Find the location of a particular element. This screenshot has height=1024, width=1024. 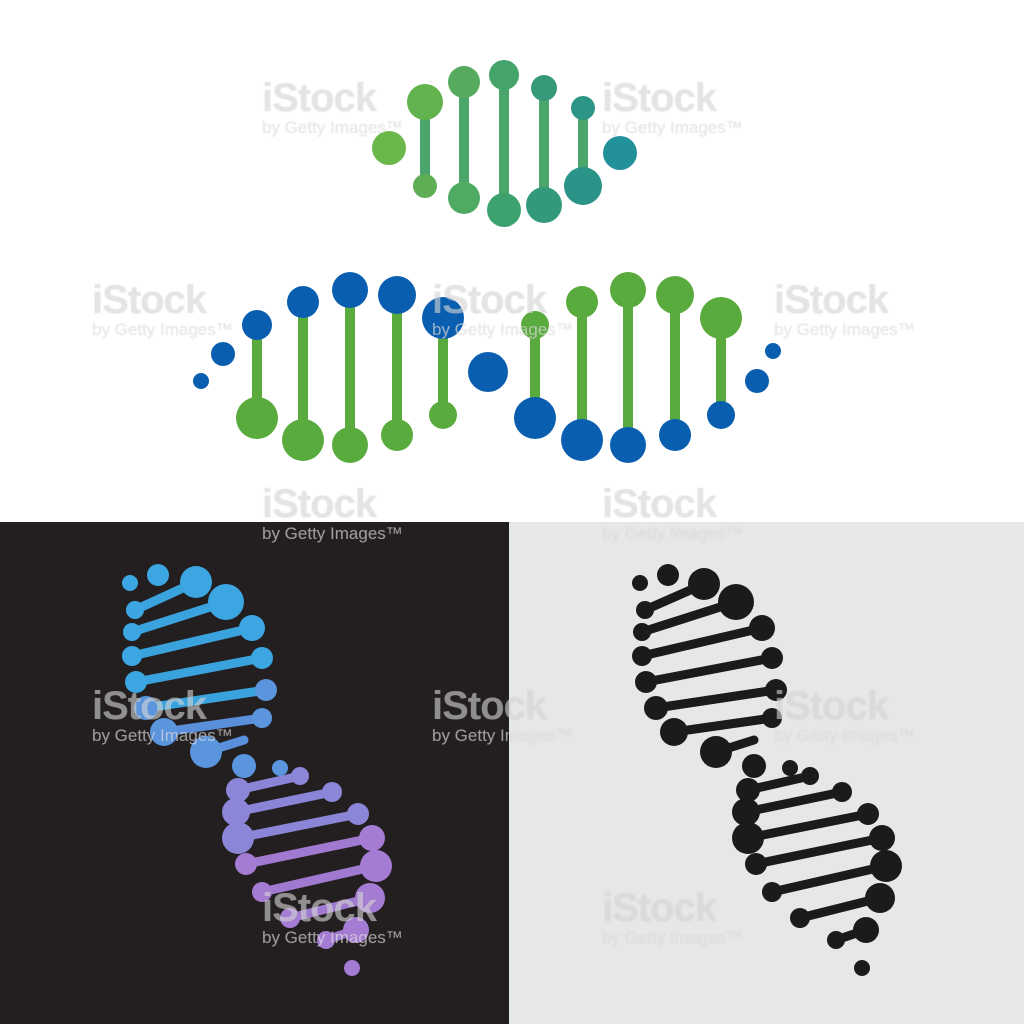

blue-violet-dna-helix is located at coordinates (257, 770).